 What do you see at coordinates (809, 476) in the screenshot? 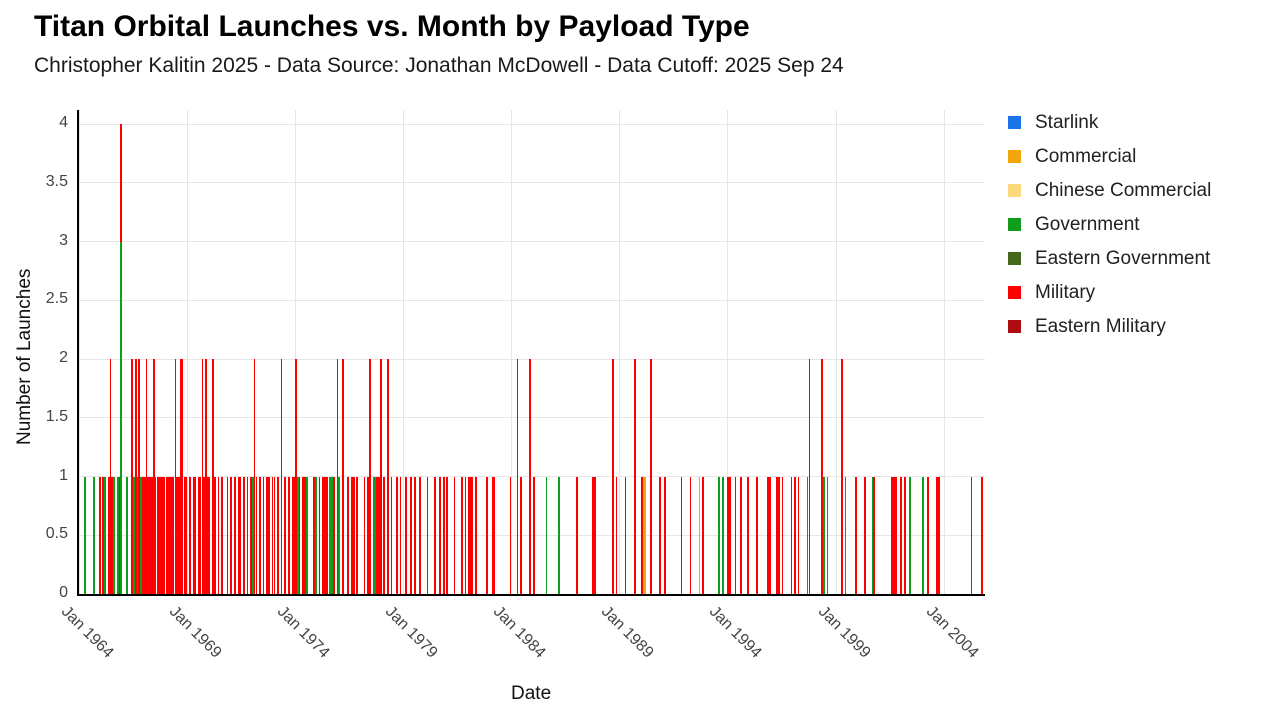
I see `bar-1997-10-military` at bounding box center [809, 476].